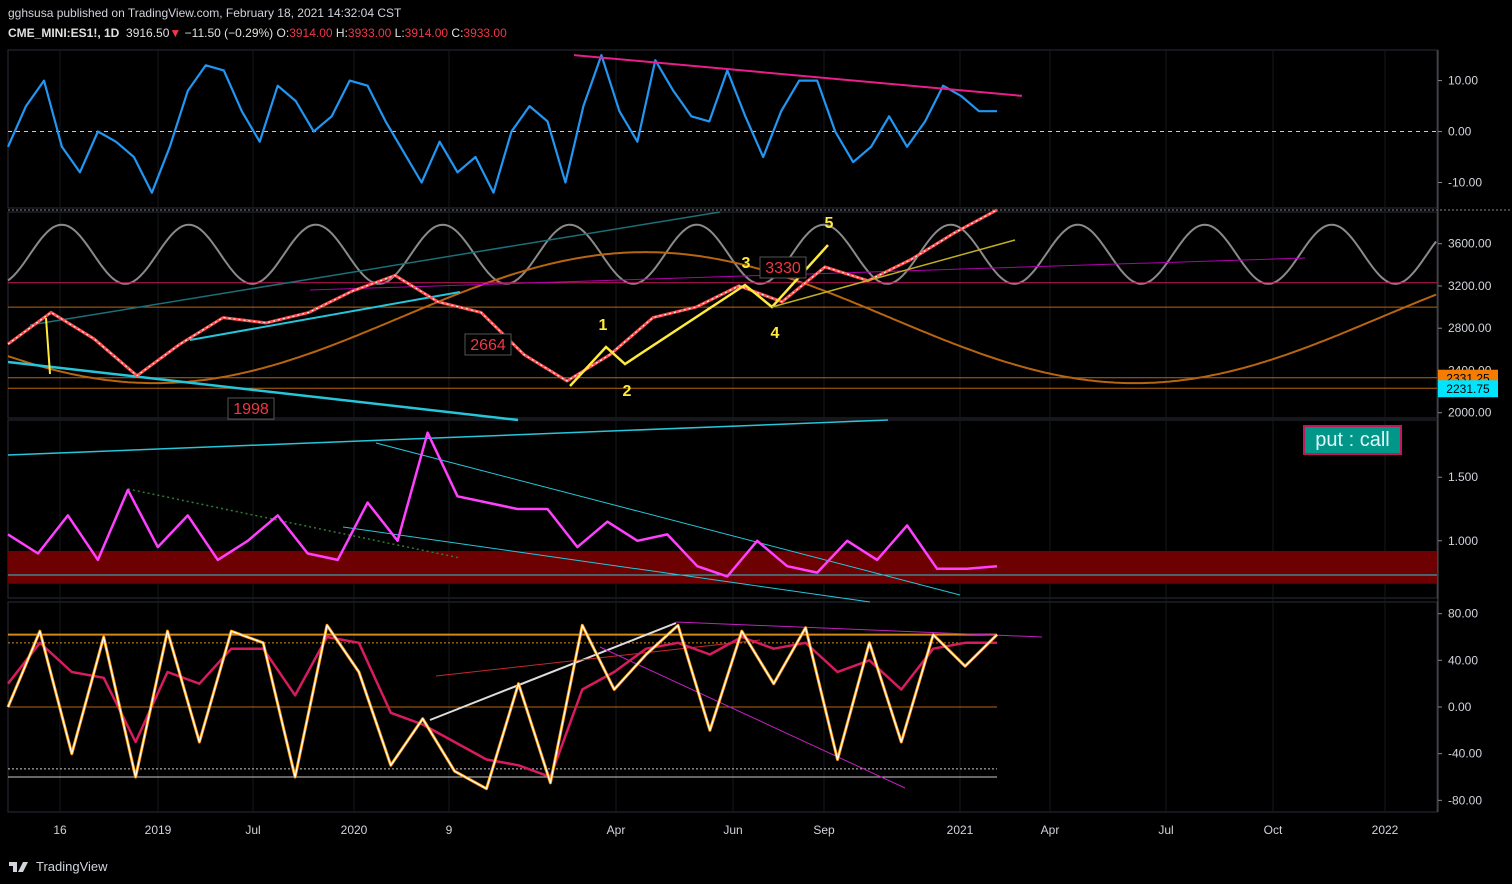 Image resolution: width=1512 pixels, height=884 pixels. What do you see at coordinates (1463, 81) in the screenshot?
I see `y-tick-label: 10.00` at bounding box center [1463, 81].